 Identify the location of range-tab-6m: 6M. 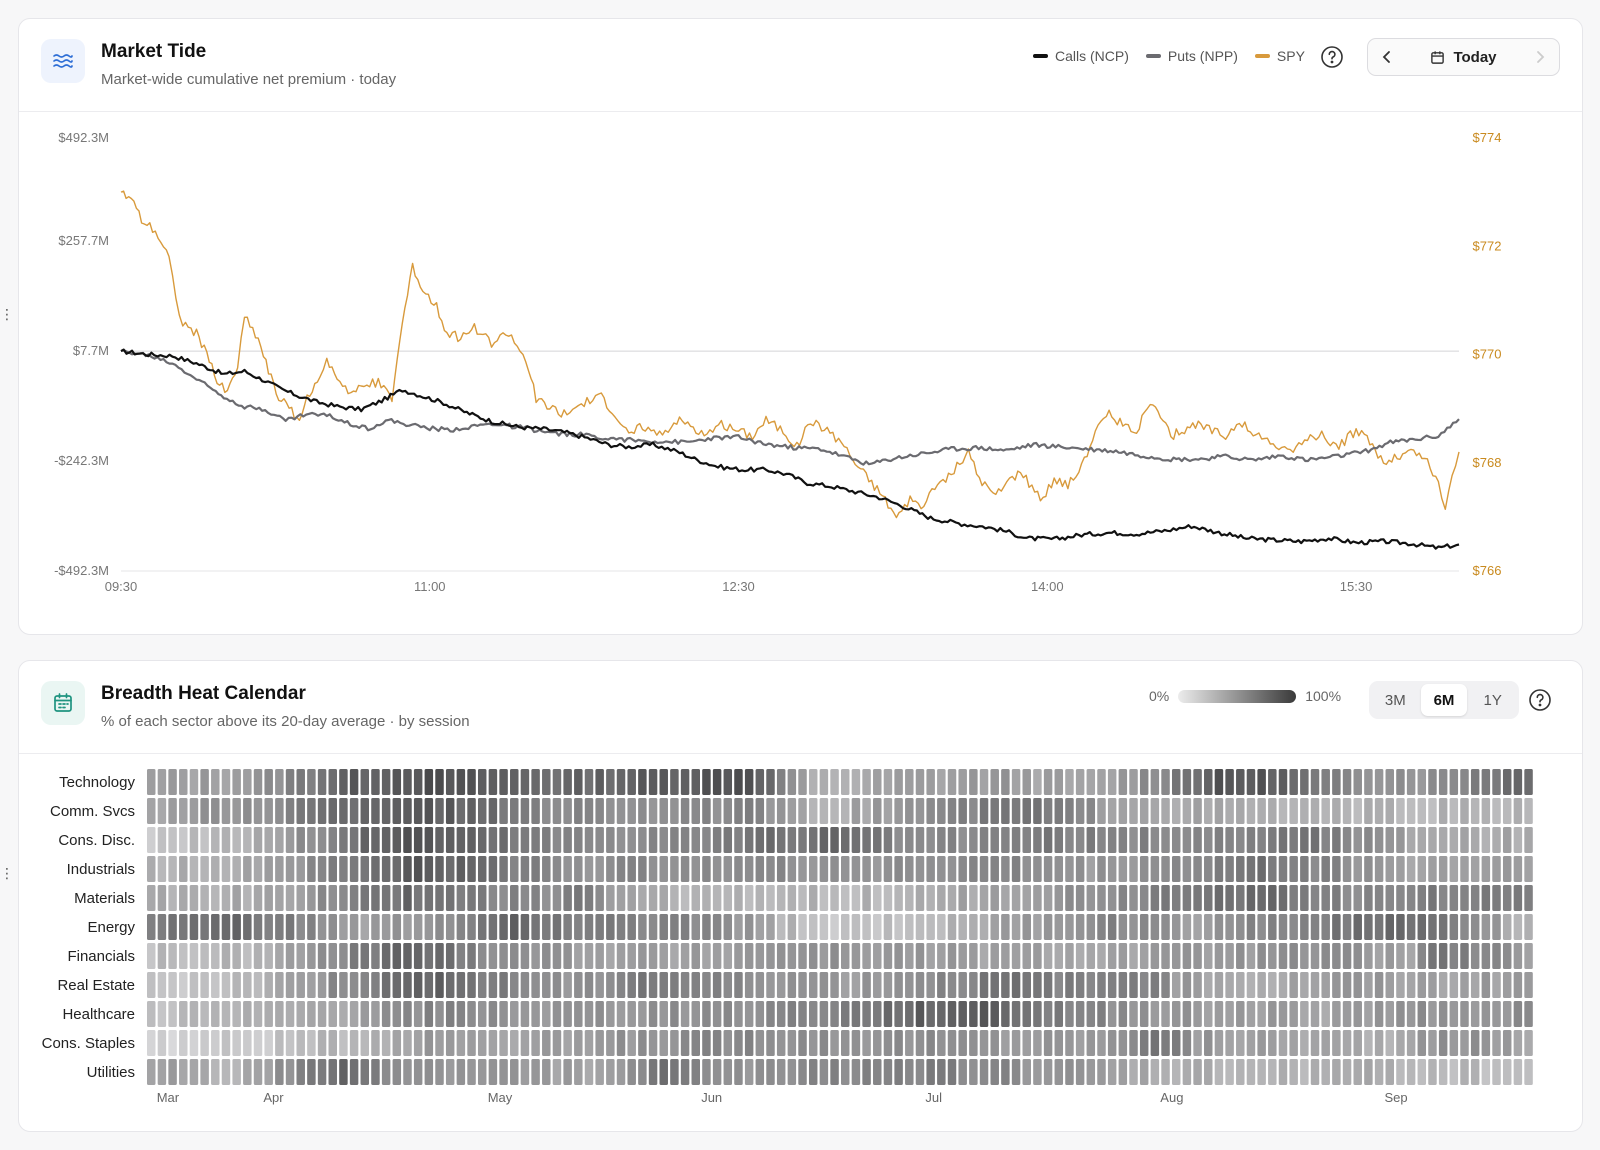
(1444, 700).